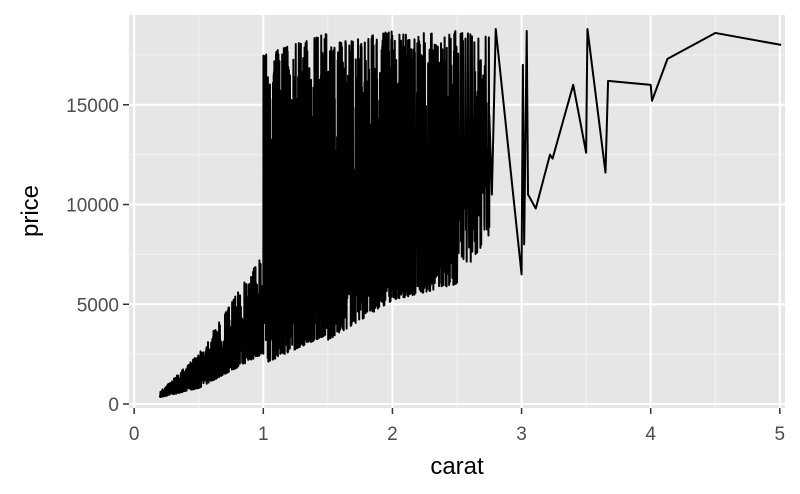  What do you see at coordinates (650, 434) in the screenshot?
I see `x-tick-label: 4` at bounding box center [650, 434].